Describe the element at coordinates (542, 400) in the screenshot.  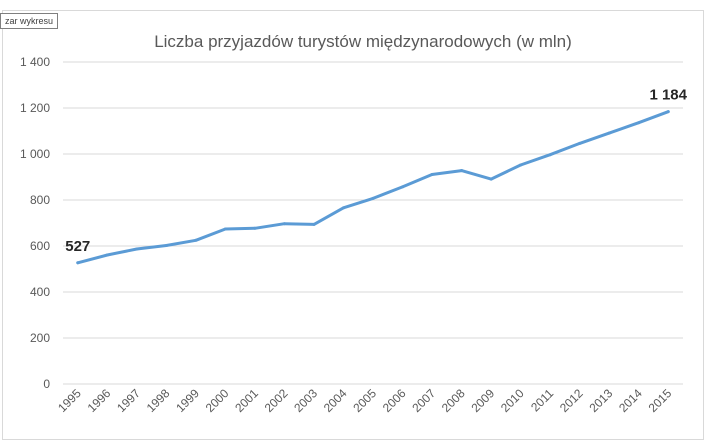
I see `x-tick-label: 2011` at that location.